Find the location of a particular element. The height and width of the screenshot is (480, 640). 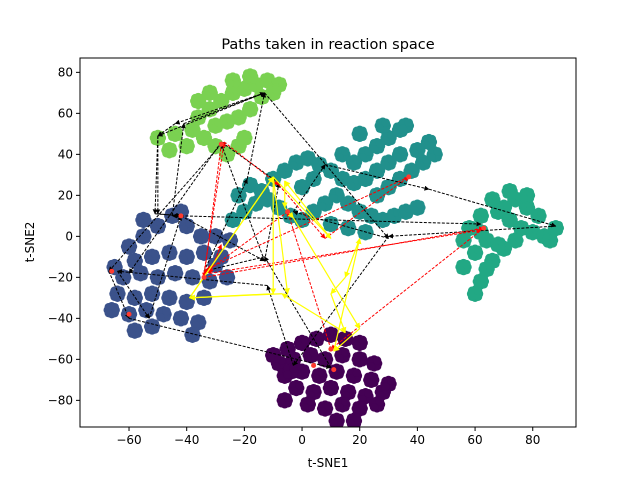

x-tick-label: 80 is located at coordinates (532, 440).